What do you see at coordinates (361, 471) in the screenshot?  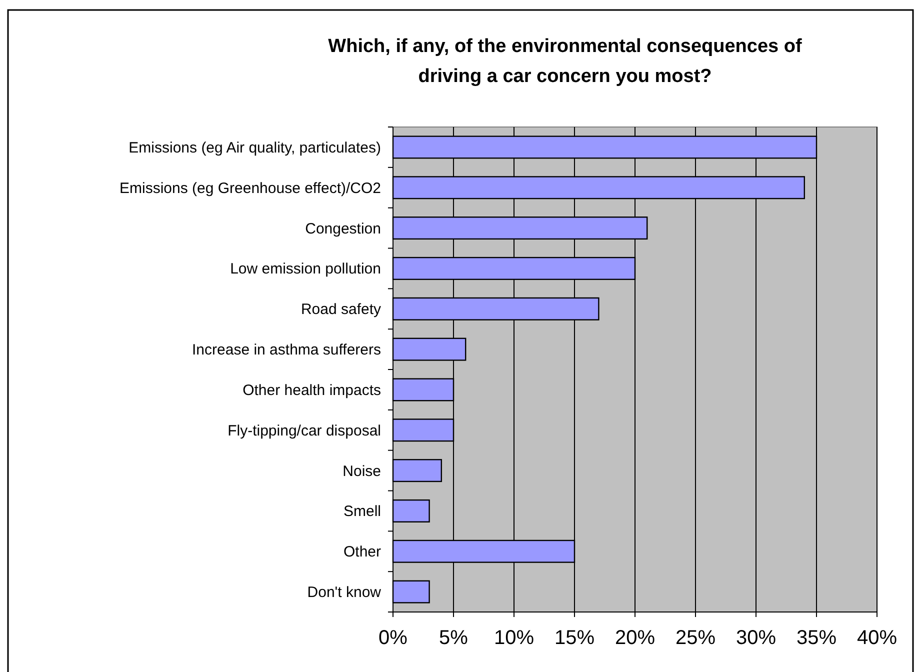 I see `y-tick-label: Noise` at bounding box center [361, 471].